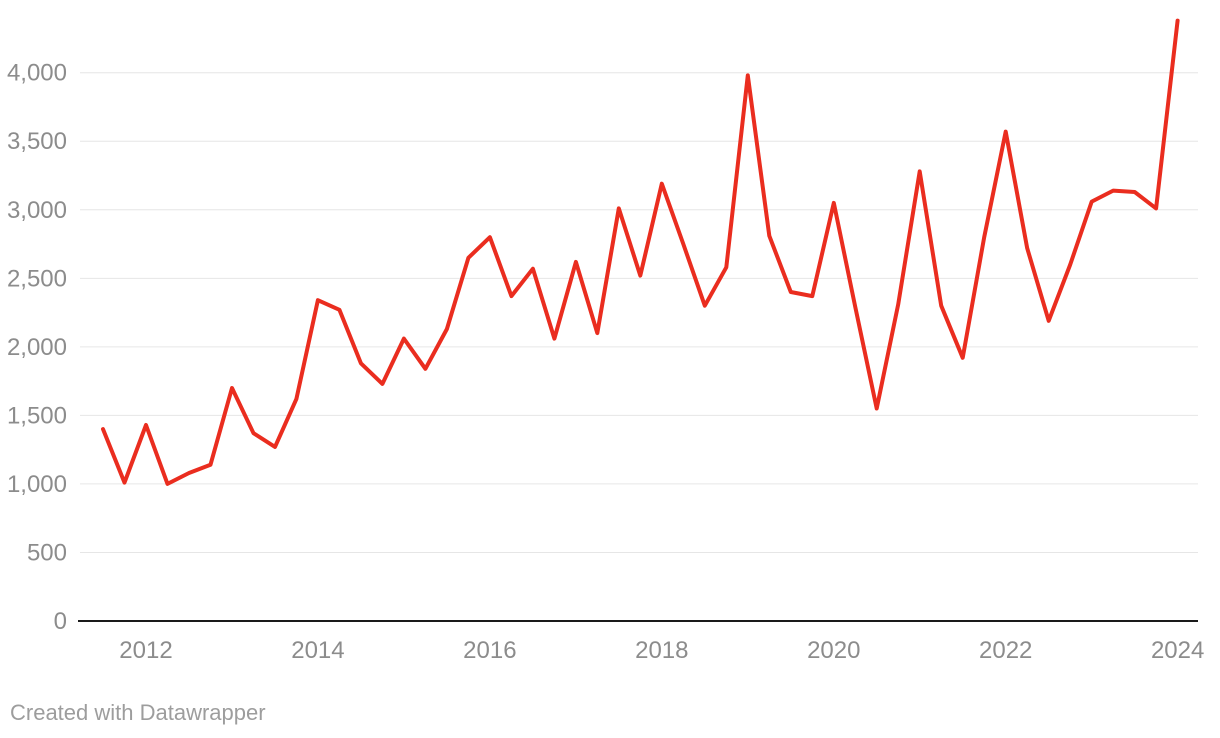  I want to click on y-axis-tick-label: 1,000, so click(37, 484).